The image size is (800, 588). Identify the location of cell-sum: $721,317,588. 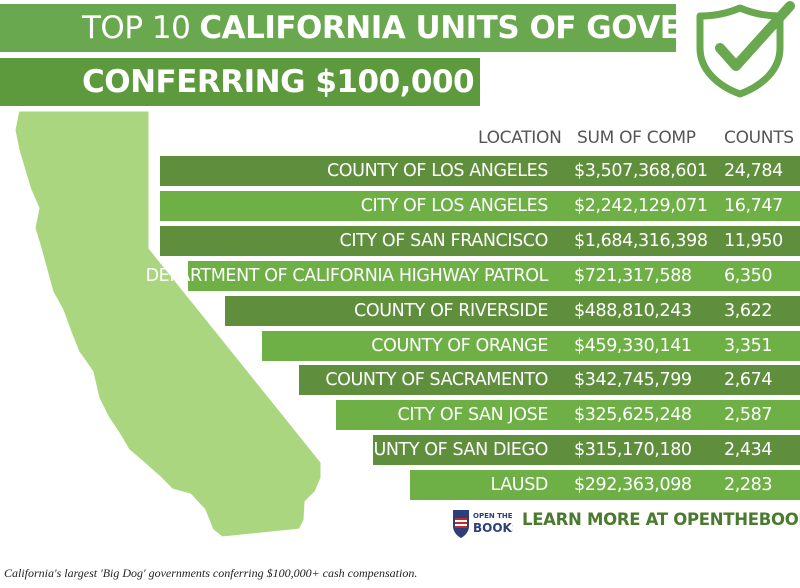
(633, 275).